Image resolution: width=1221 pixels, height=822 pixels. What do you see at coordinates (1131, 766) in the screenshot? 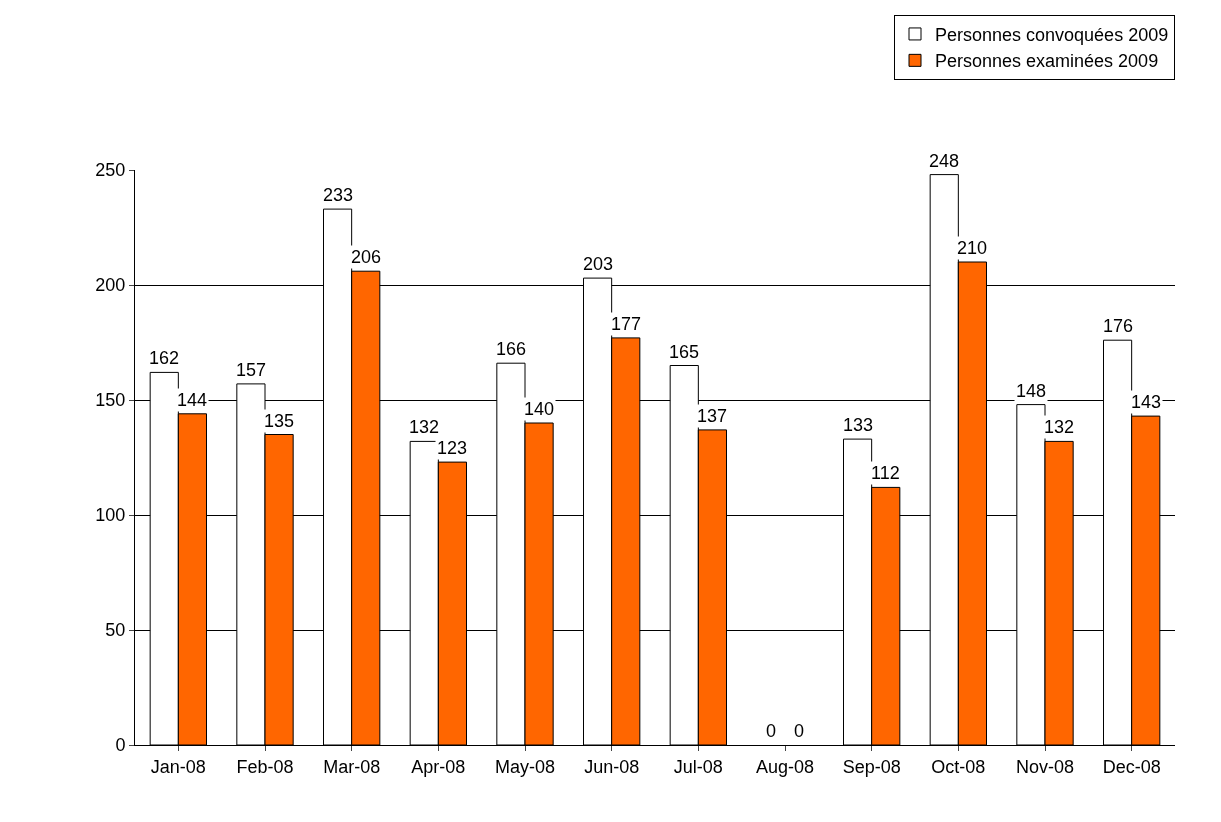
I see `x-tick-label: Dec-08` at bounding box center [1131, 766].